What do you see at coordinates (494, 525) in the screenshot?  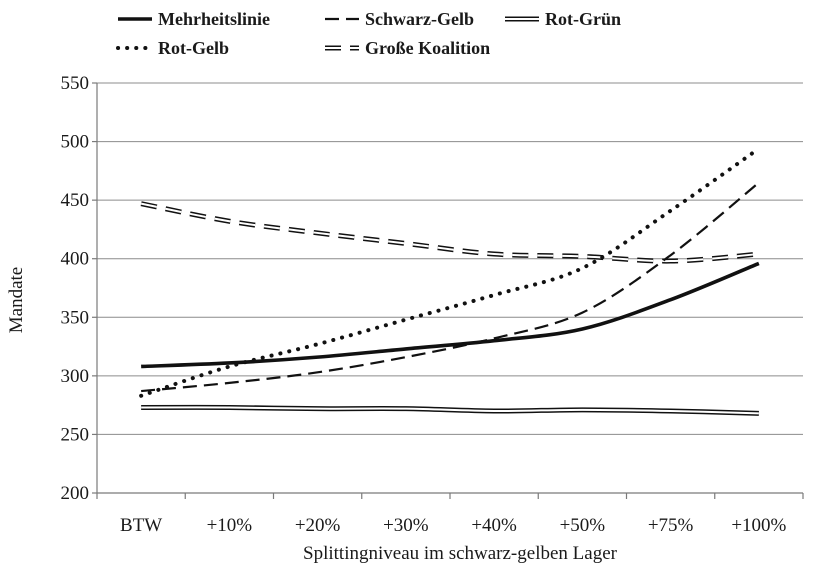 I see `x-tick-label: +40%` at bounding box center [494, 525].